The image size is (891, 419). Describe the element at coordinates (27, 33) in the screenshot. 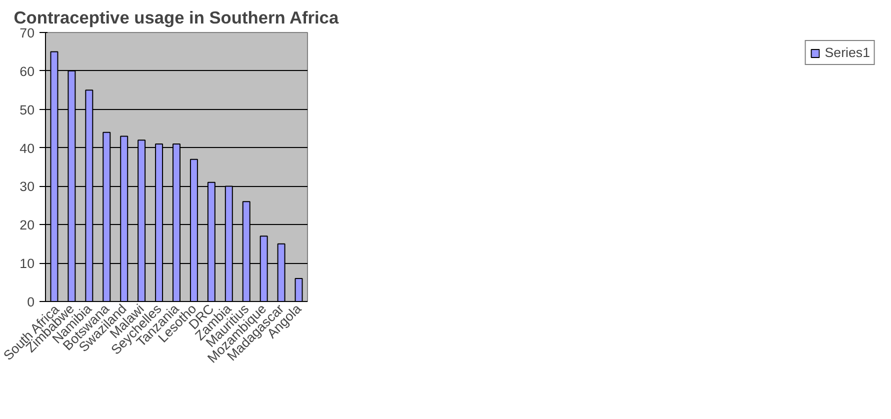

I see `y-tick-label: 70` at that location.